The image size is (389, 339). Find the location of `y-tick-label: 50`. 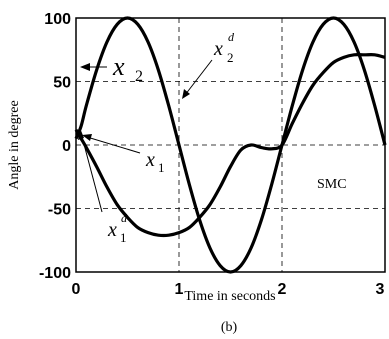

y-tick-label: 50 is located at coordinates (62, 83).